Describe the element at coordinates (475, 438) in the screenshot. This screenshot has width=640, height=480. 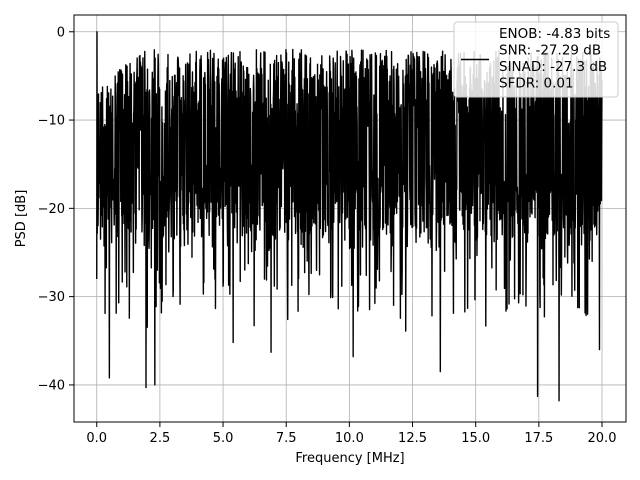
I see `x-tick-label: 15.0` at that location.